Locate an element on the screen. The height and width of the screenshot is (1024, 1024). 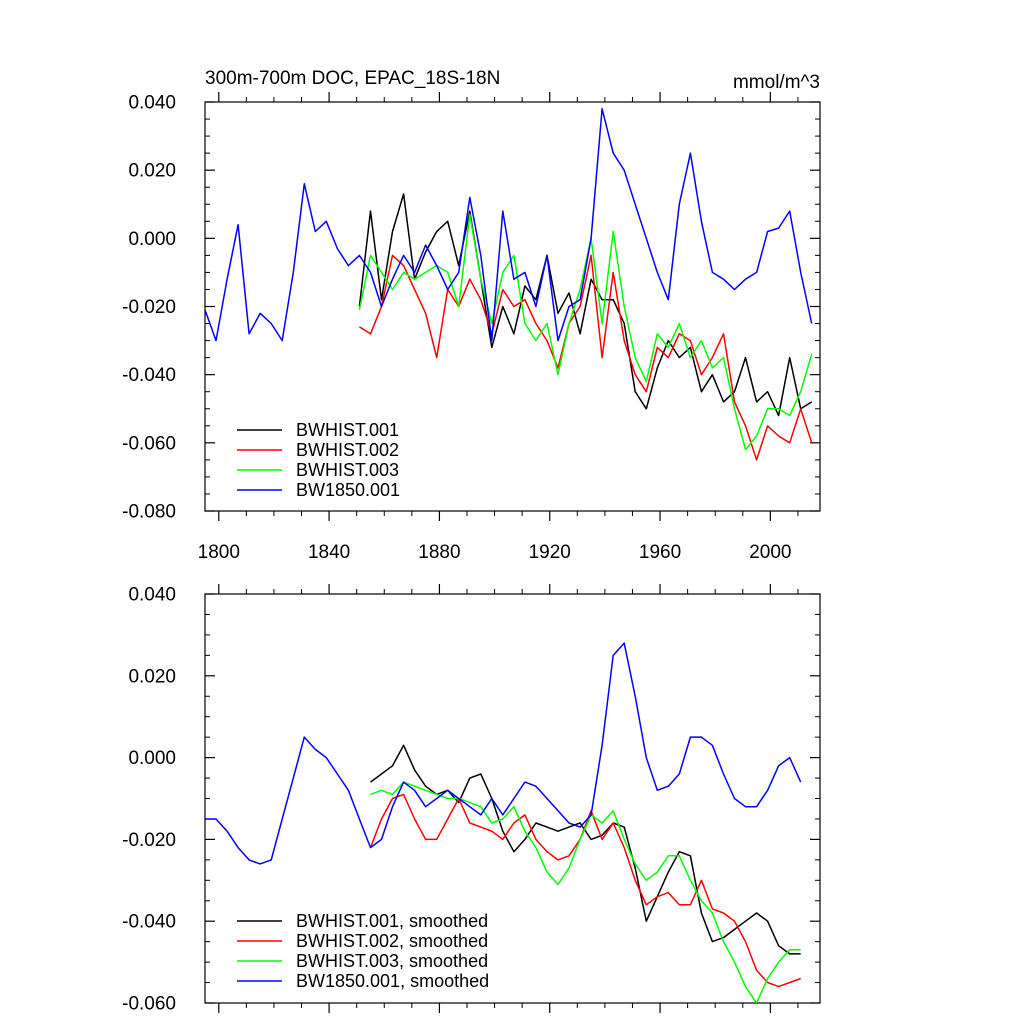
top-ytick-label: 0.020 is located at coordinates (152, 171).